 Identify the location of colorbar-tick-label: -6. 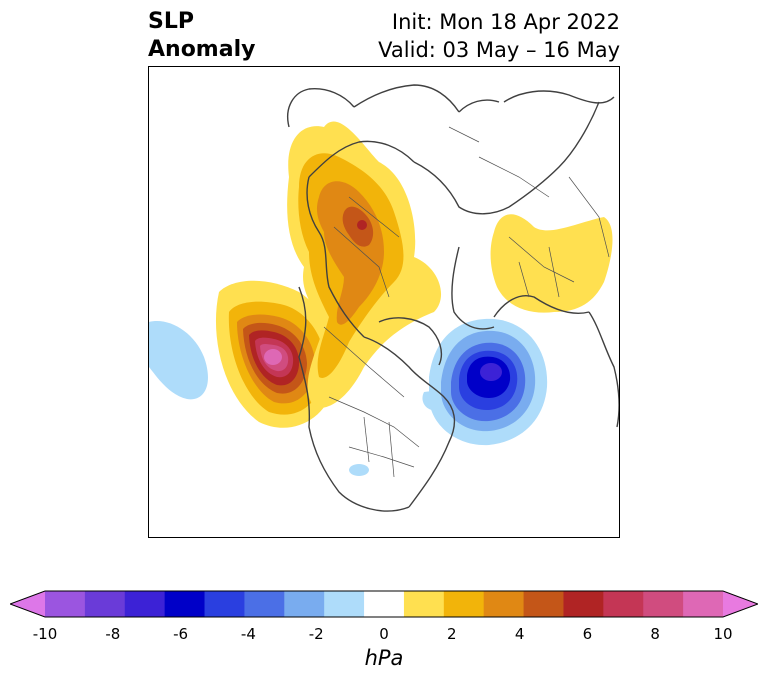
(181, 634).